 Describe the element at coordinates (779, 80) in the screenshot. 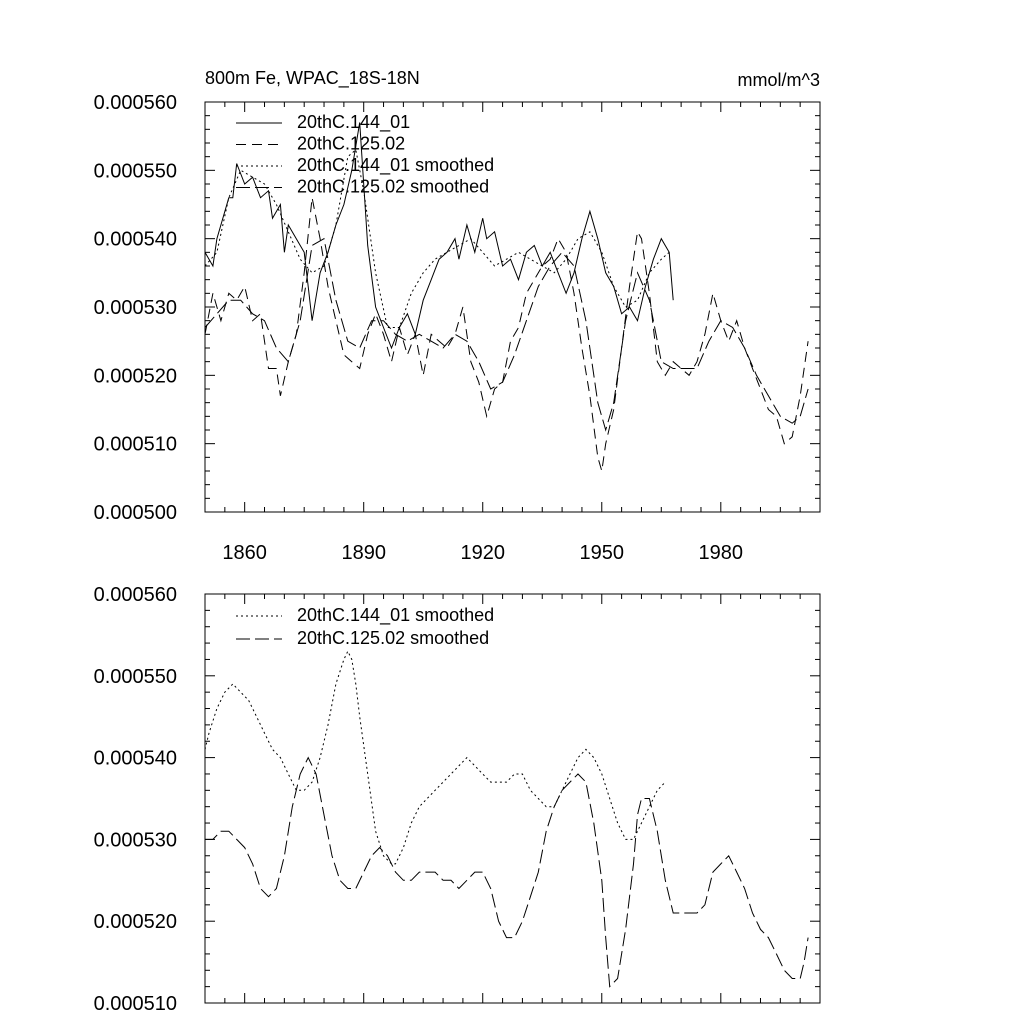

I see `top-panel-units: mmol/m^3` at that location.